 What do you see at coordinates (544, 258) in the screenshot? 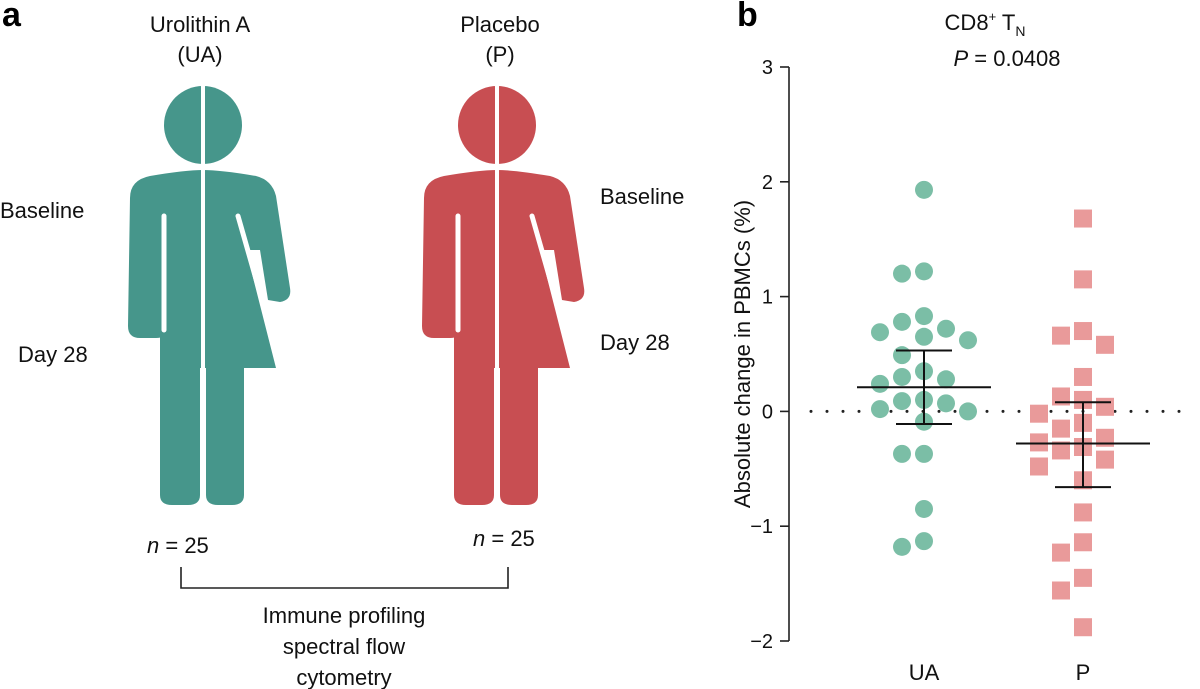
I see `placebo-arm-gap-right` at bounding box center [544, 258].